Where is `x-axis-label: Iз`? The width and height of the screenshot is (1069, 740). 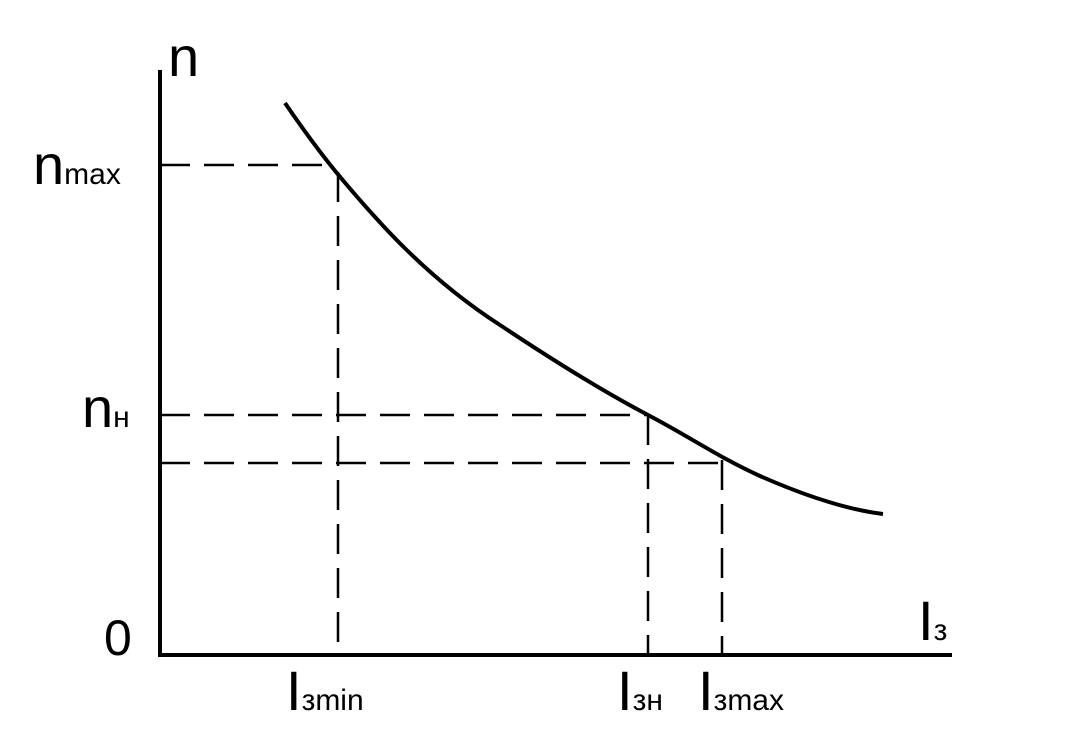 x-axis-label: Iз is located at coordinates (932, 620).